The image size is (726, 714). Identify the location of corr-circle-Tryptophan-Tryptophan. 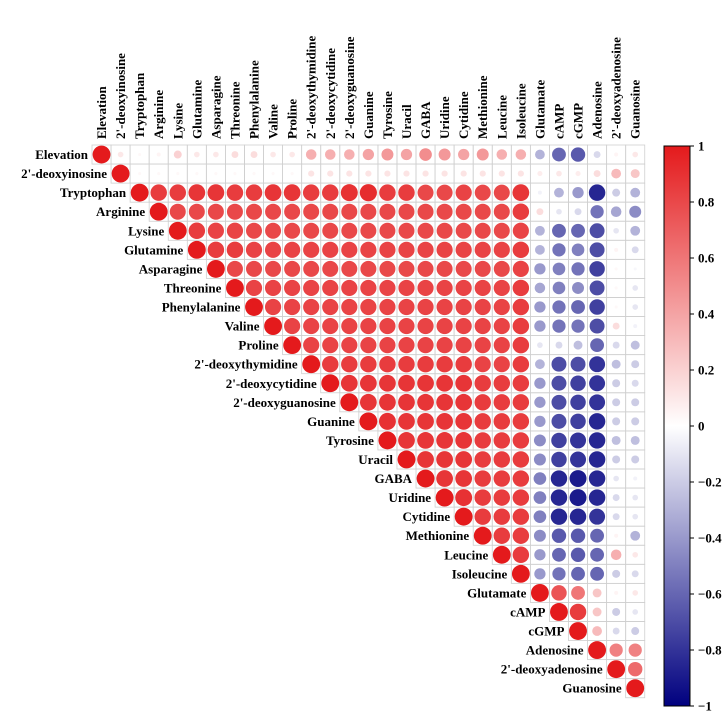
(139, 192).